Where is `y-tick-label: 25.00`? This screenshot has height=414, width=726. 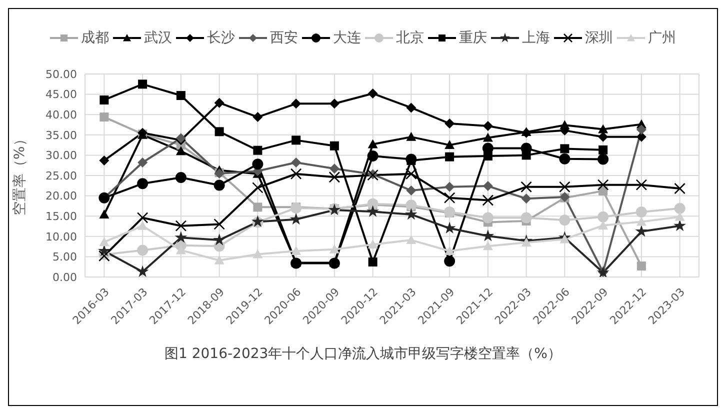
y-tick-label: 25.00 is located at coordinates (61, 175).